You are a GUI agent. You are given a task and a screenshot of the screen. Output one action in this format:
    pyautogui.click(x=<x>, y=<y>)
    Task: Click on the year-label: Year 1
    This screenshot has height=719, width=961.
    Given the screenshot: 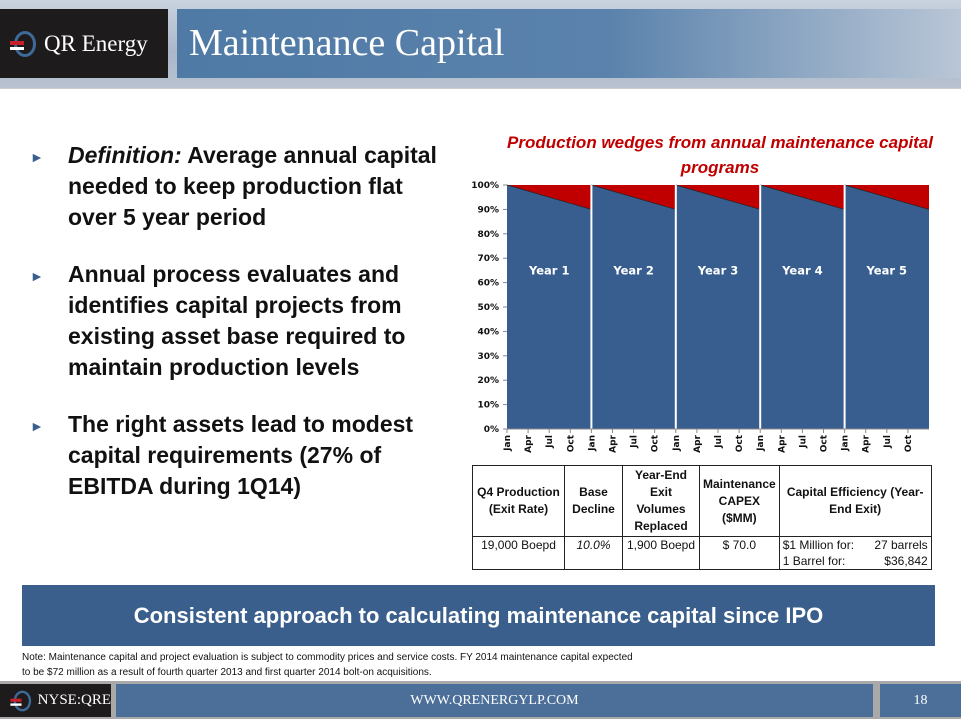 What is the action you would take?
    pyautogui.click(x=549, y=270)
    